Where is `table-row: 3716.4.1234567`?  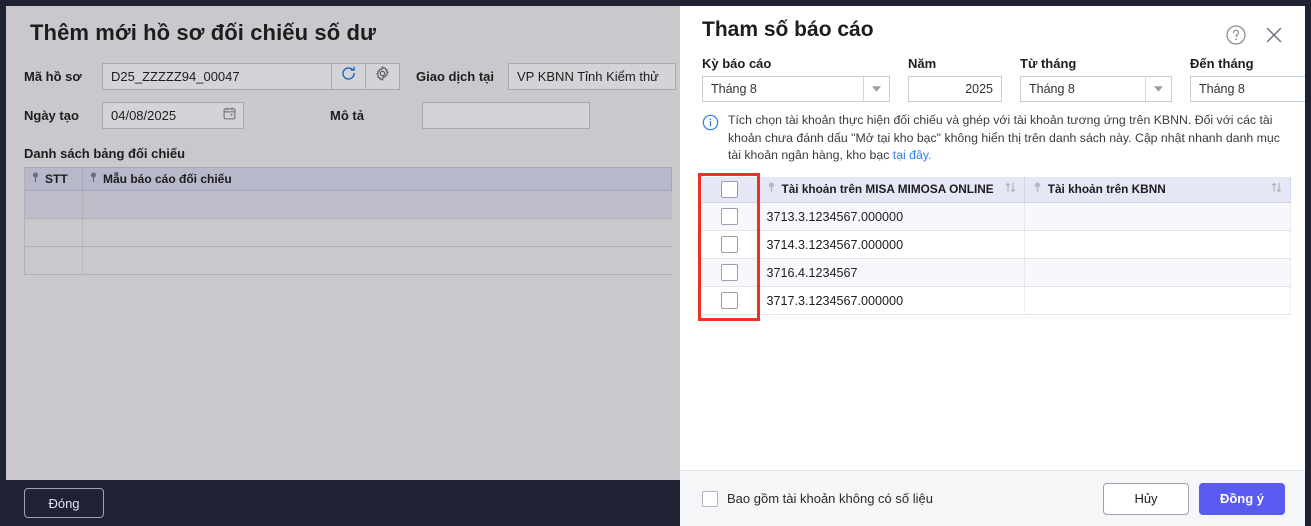 table-row: 3716.4.1234567 is located at coordinates (997, 272).